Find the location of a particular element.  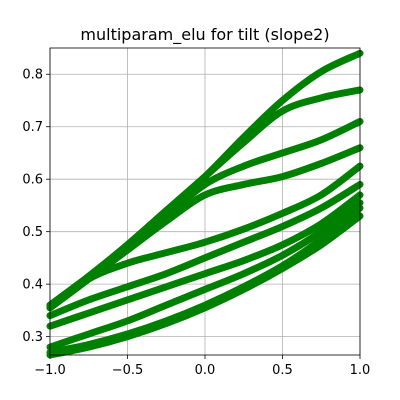

x-tick-label: 0.5 is located at coordinates (282, 370).